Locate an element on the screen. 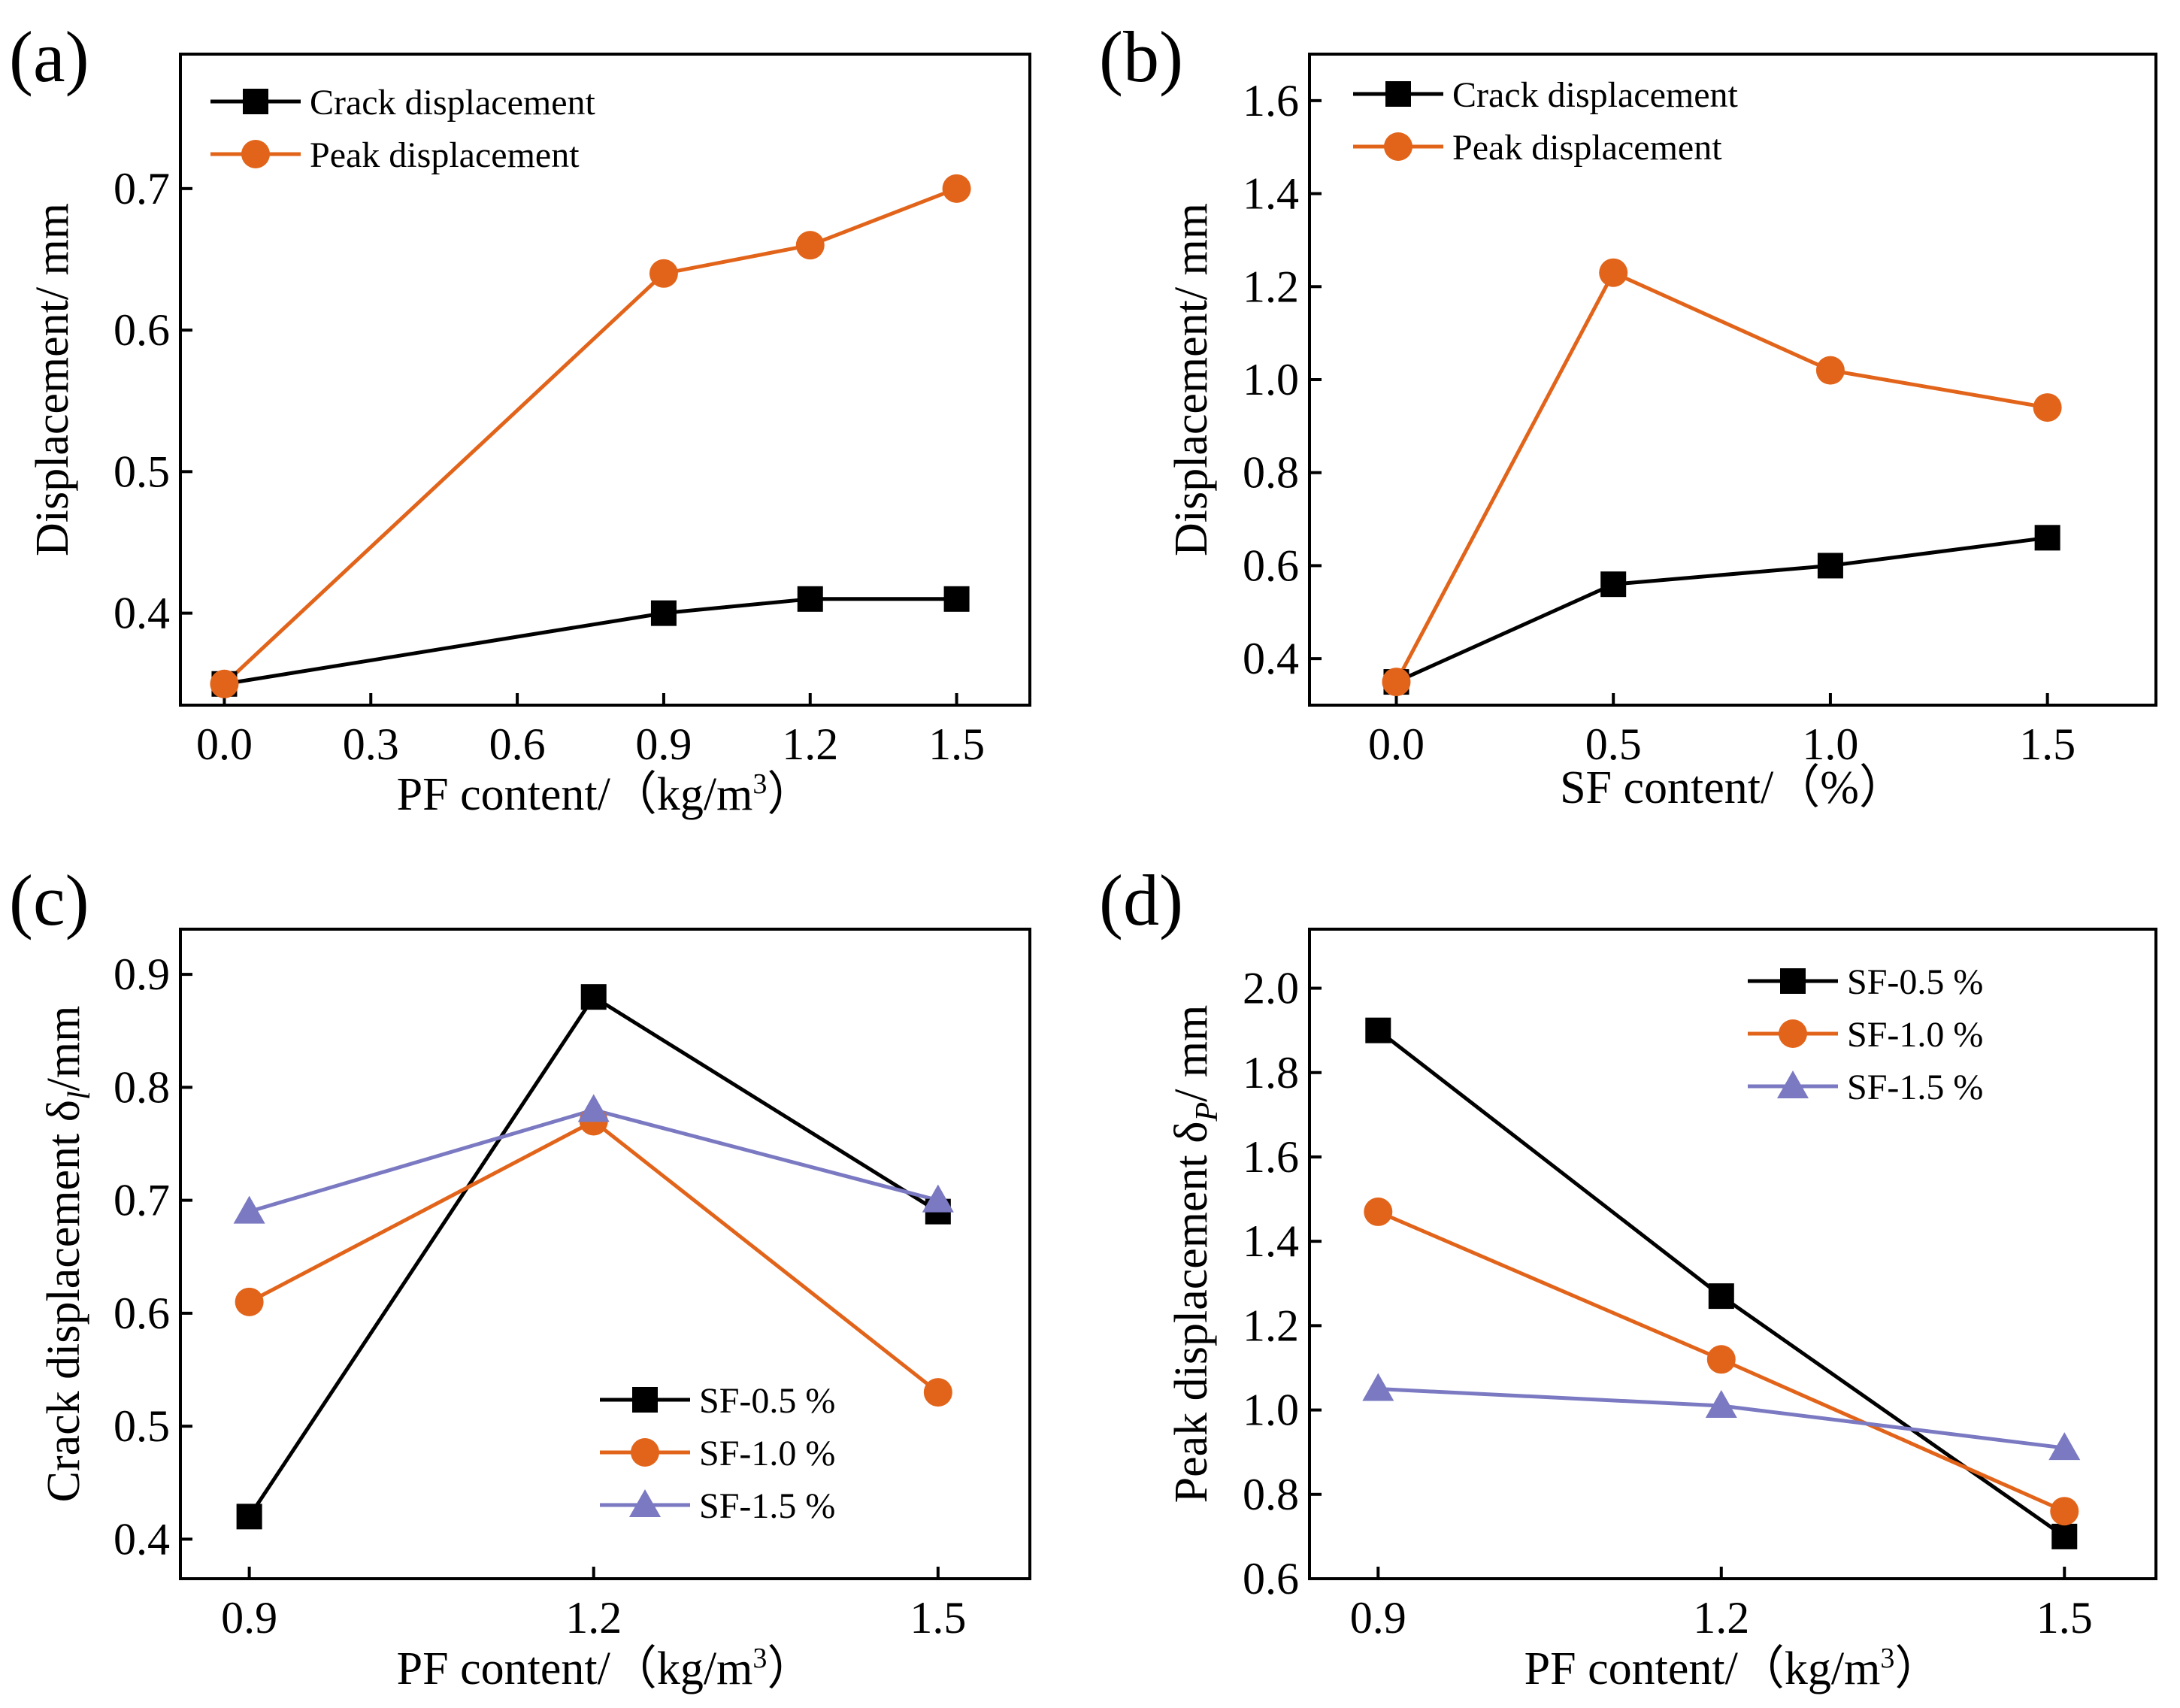 This screenshot has width=2180, height=1708. panel-d-markers is located at coordinates (1721, 1283).